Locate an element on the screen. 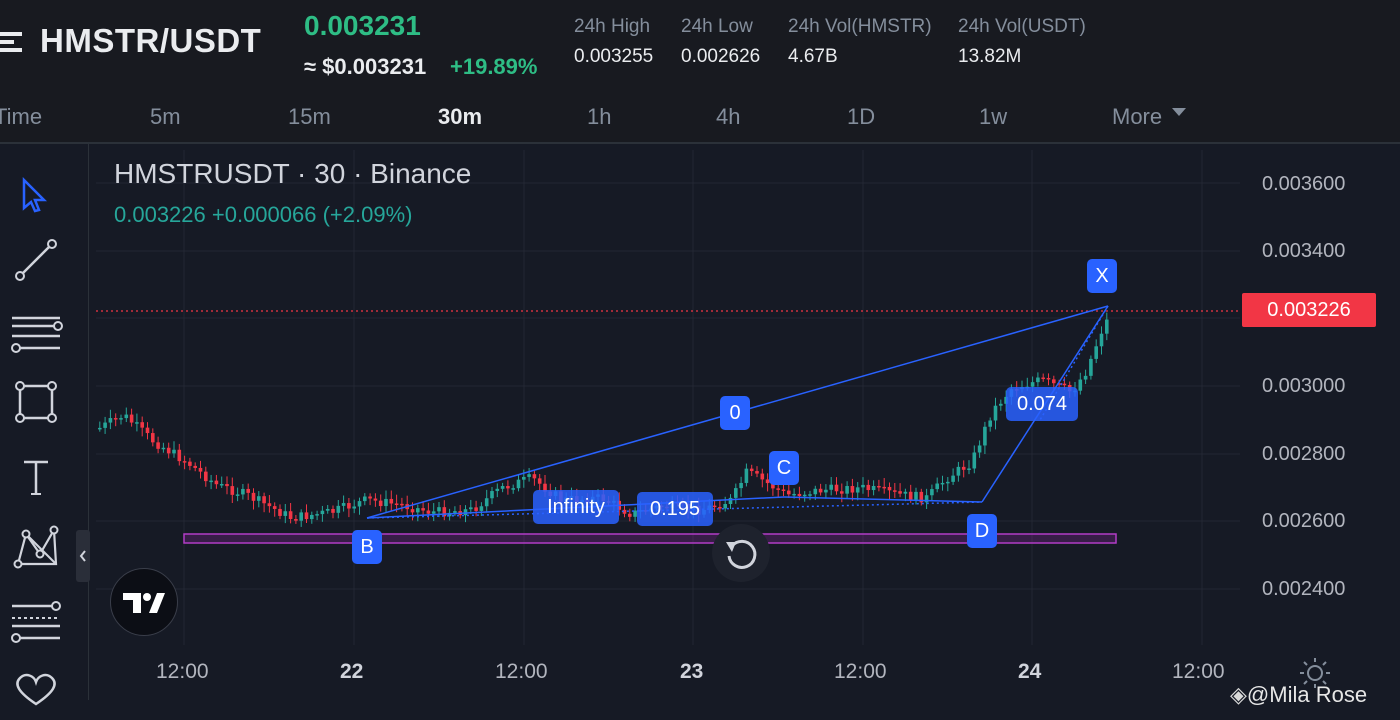 The width and height of the screenshot is (1400, 720). reset-icon is located at coordinates (741, 554).